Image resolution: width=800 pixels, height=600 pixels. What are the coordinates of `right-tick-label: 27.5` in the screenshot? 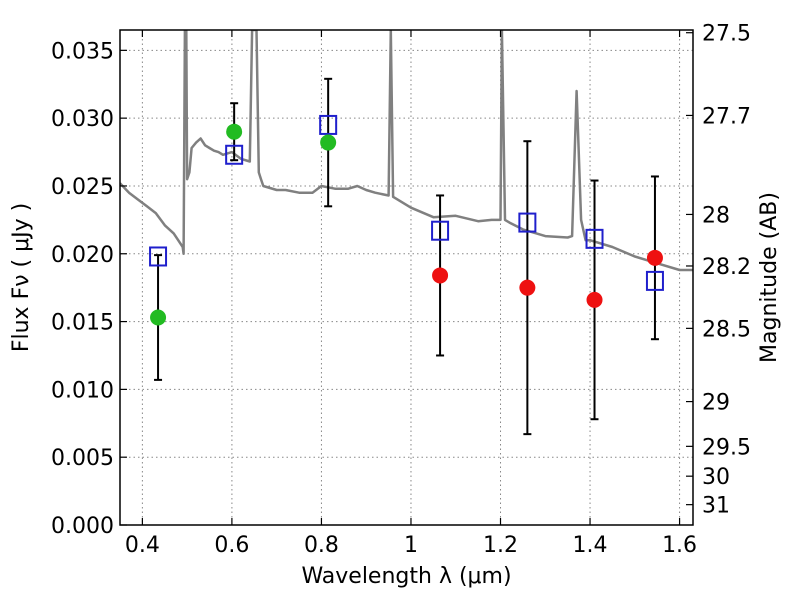 It's located at (726, 34).